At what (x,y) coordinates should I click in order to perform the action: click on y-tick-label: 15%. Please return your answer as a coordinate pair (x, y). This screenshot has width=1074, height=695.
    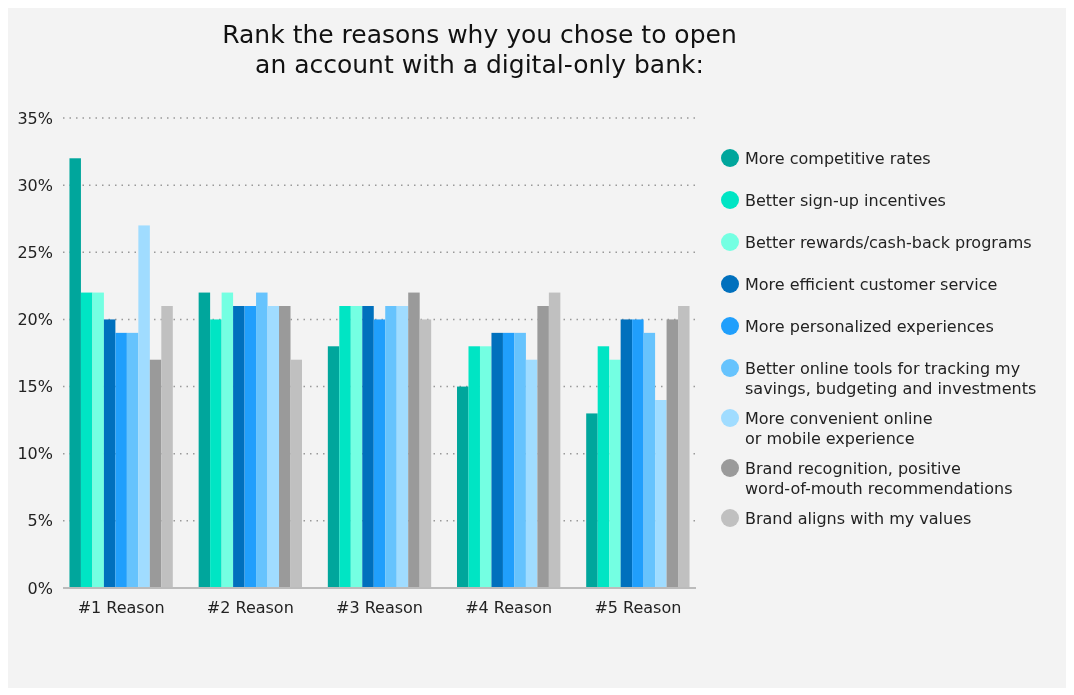
    Looking at the image, I should click on (35, 387).